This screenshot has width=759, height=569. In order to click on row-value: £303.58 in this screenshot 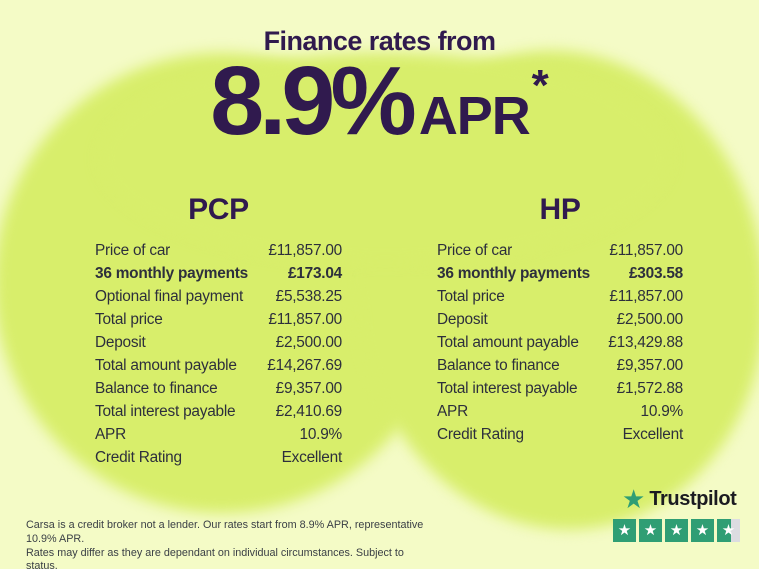, I will do `click(655, 273)`.